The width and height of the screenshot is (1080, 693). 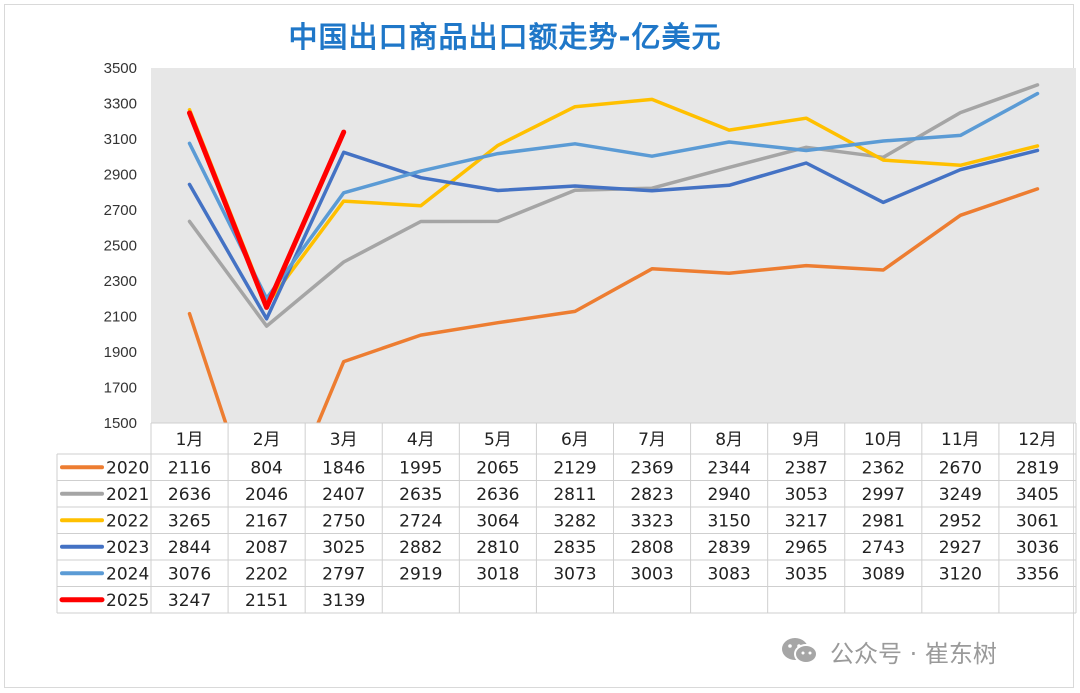 What do you see at coordinates (120, 352) in the screenshot?
I see `y-tick-label: 1900` at bounding box center [120, 352].